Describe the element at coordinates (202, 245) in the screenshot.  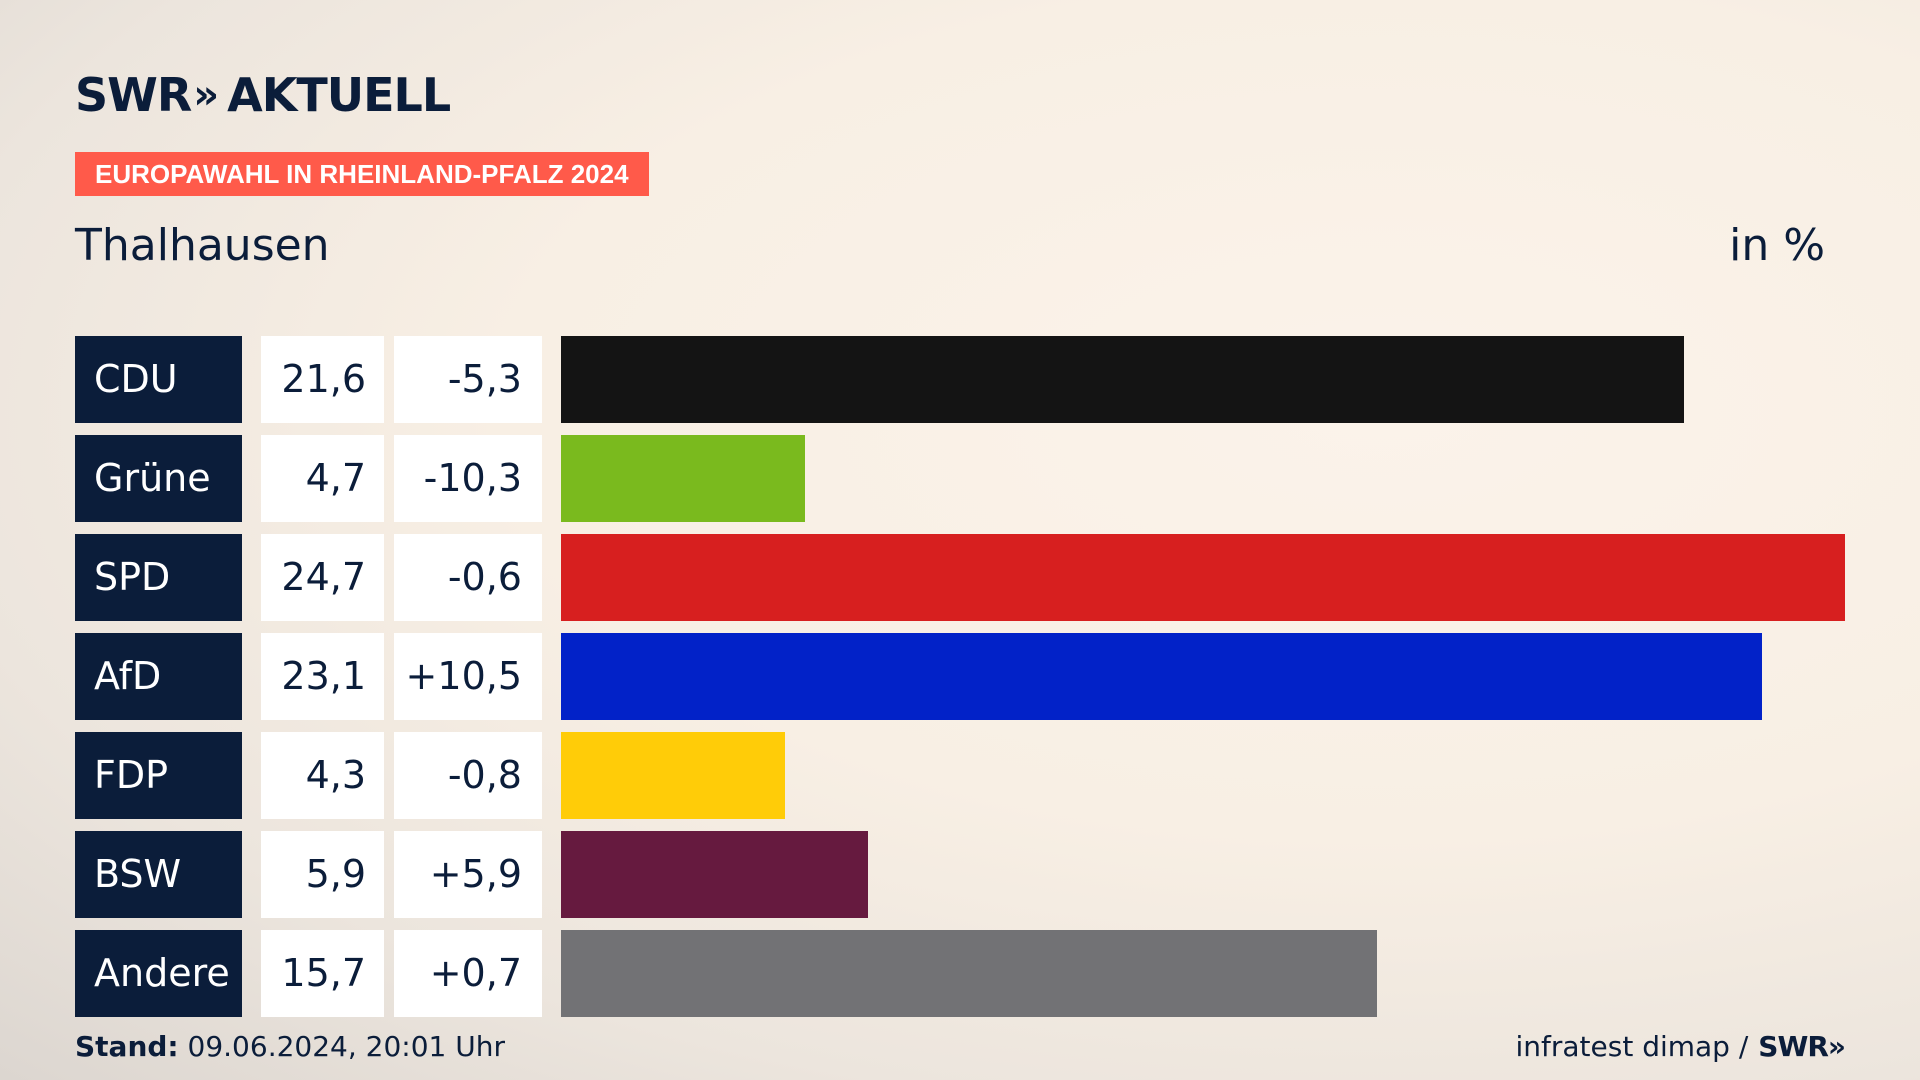
I see `region-title: Thalhausen` at that location.